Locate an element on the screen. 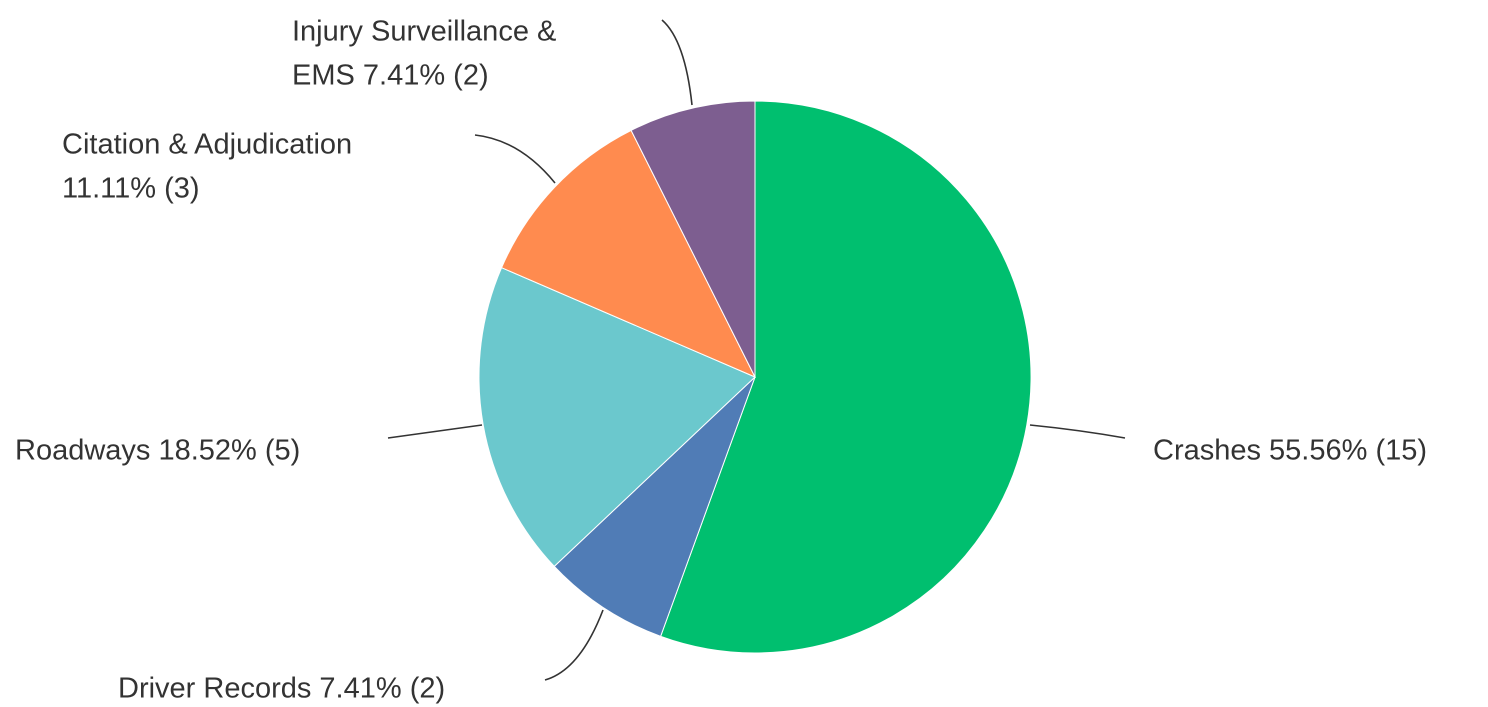 The width and height of the screenshot is (1488, 707). data-label: Citation & Adjudication is located at coordinates (207, 145).